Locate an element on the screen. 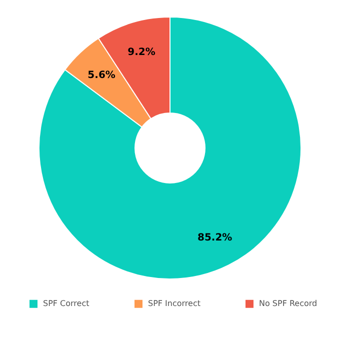 The width and height of the screenshot is (340, 344). data-label: 9.2% is located at coordinates (142, 52).